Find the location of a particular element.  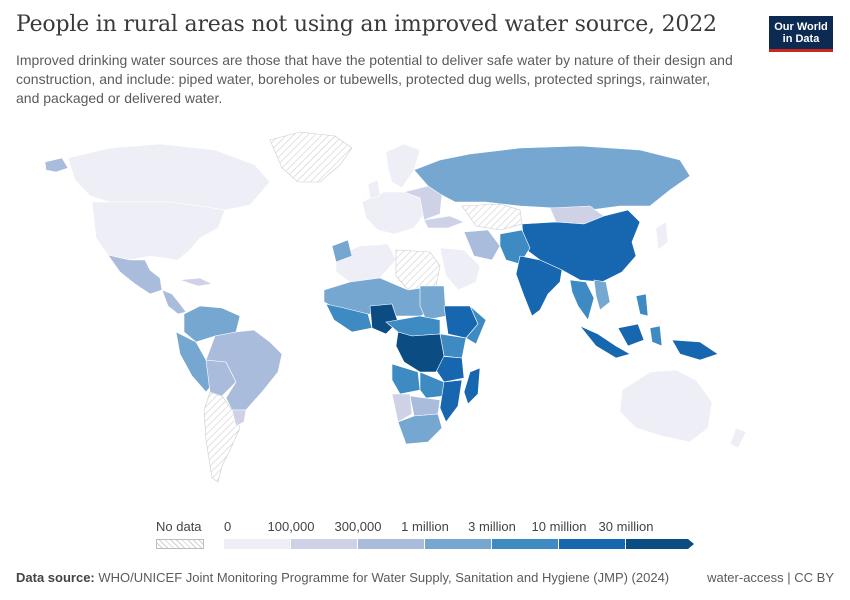

region-new-guinea is located at coordinates (695, 350).